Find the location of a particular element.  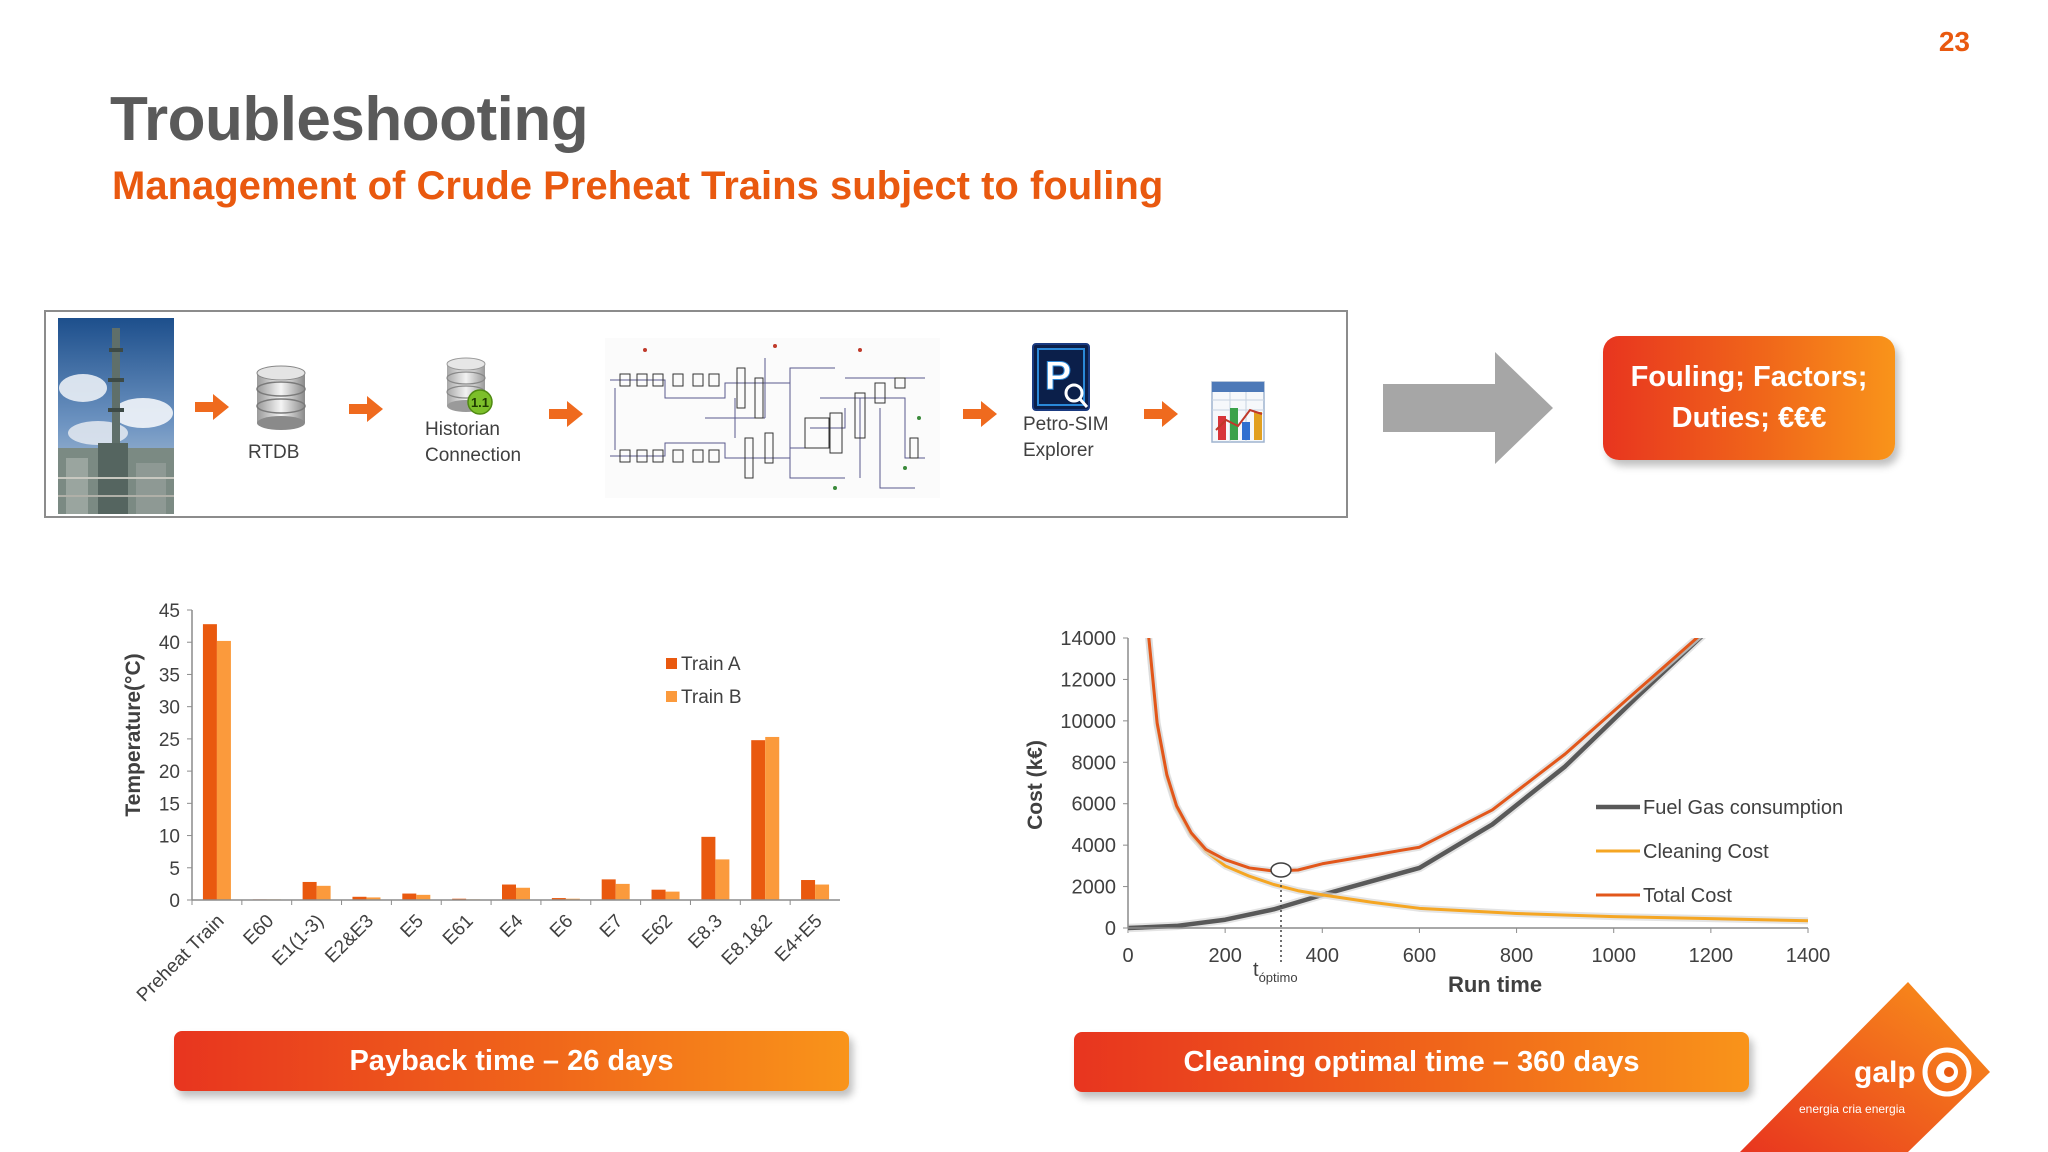

historian-label: Historian Connection is located at coordinates (473, 443).